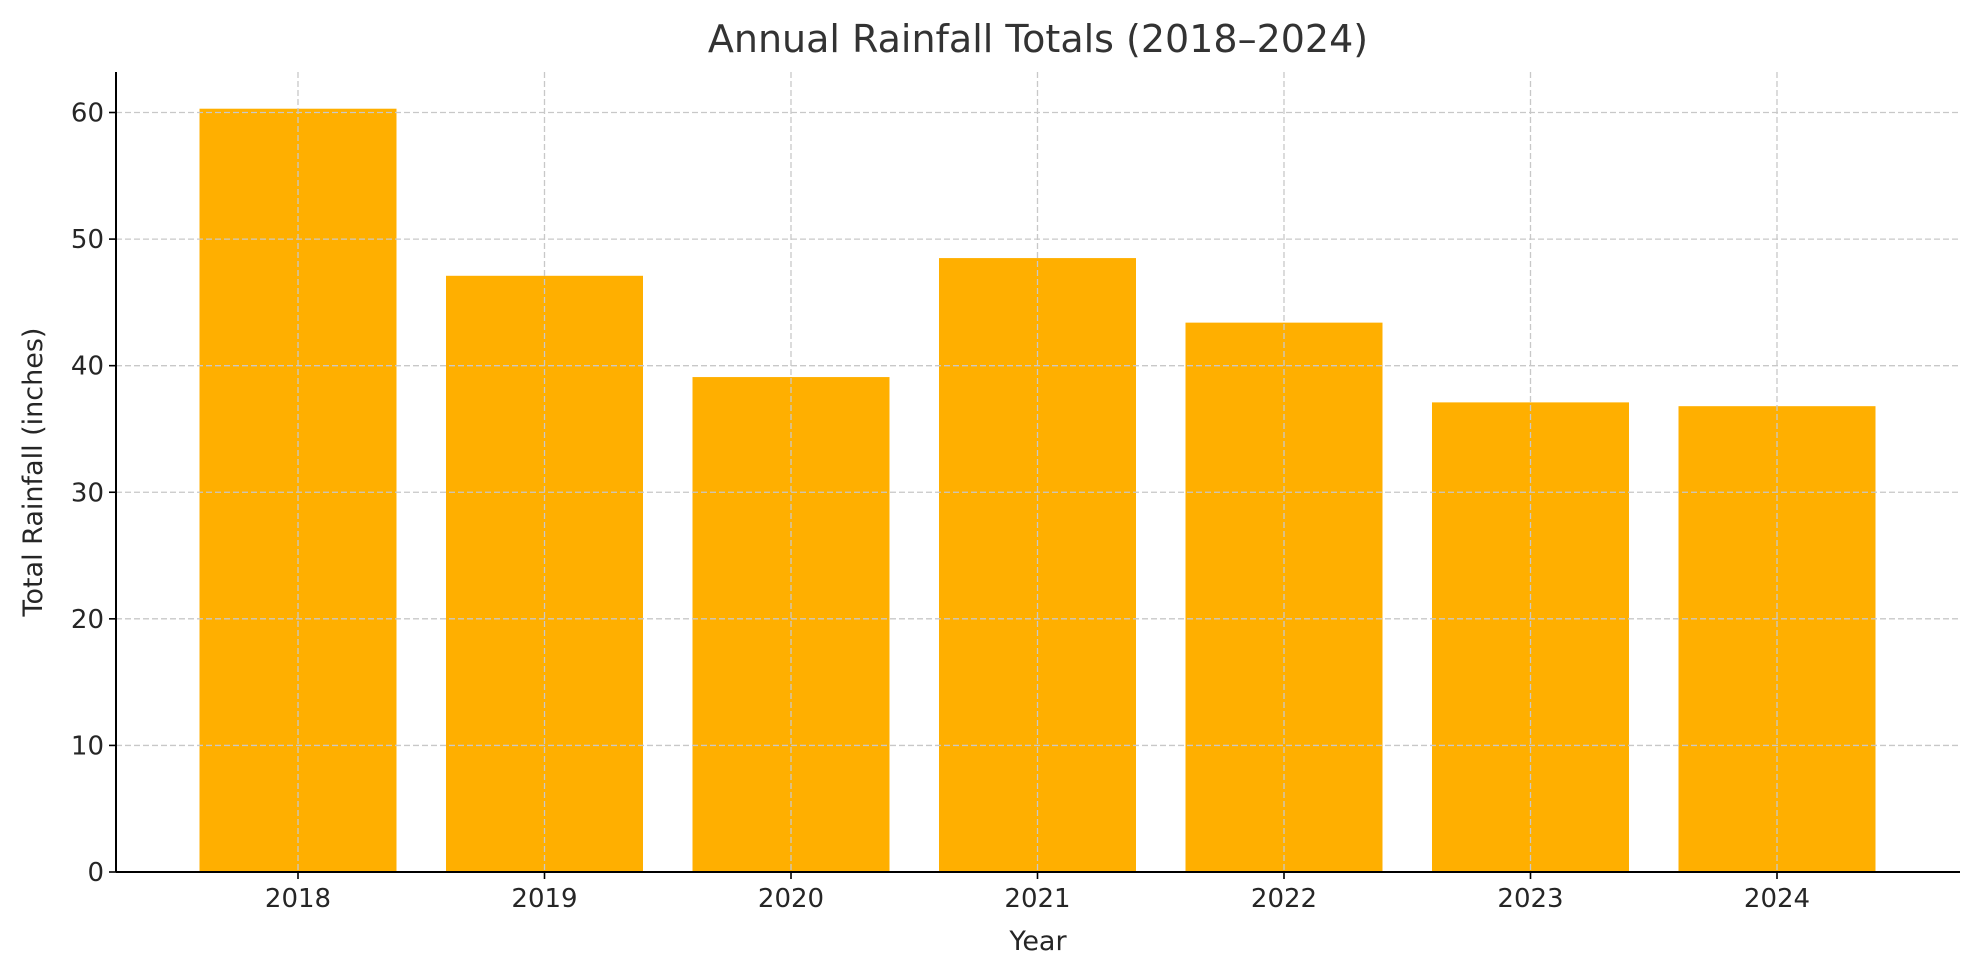 This screenshot has width=1979, height=980. What do you see at coordinates (87, 746) in the screenshot?
I see `y-tick-label: 10` at bounding box center [87, 746].